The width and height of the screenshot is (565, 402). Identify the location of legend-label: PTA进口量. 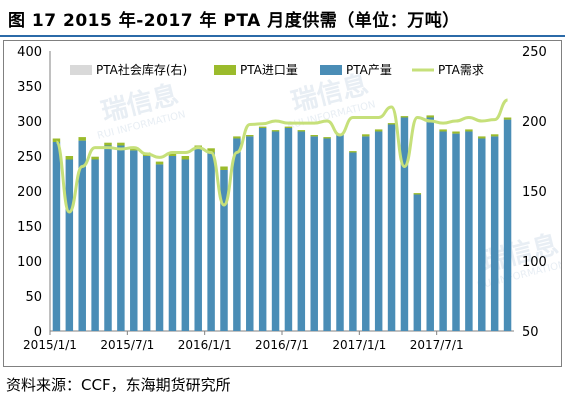
(269, 70).